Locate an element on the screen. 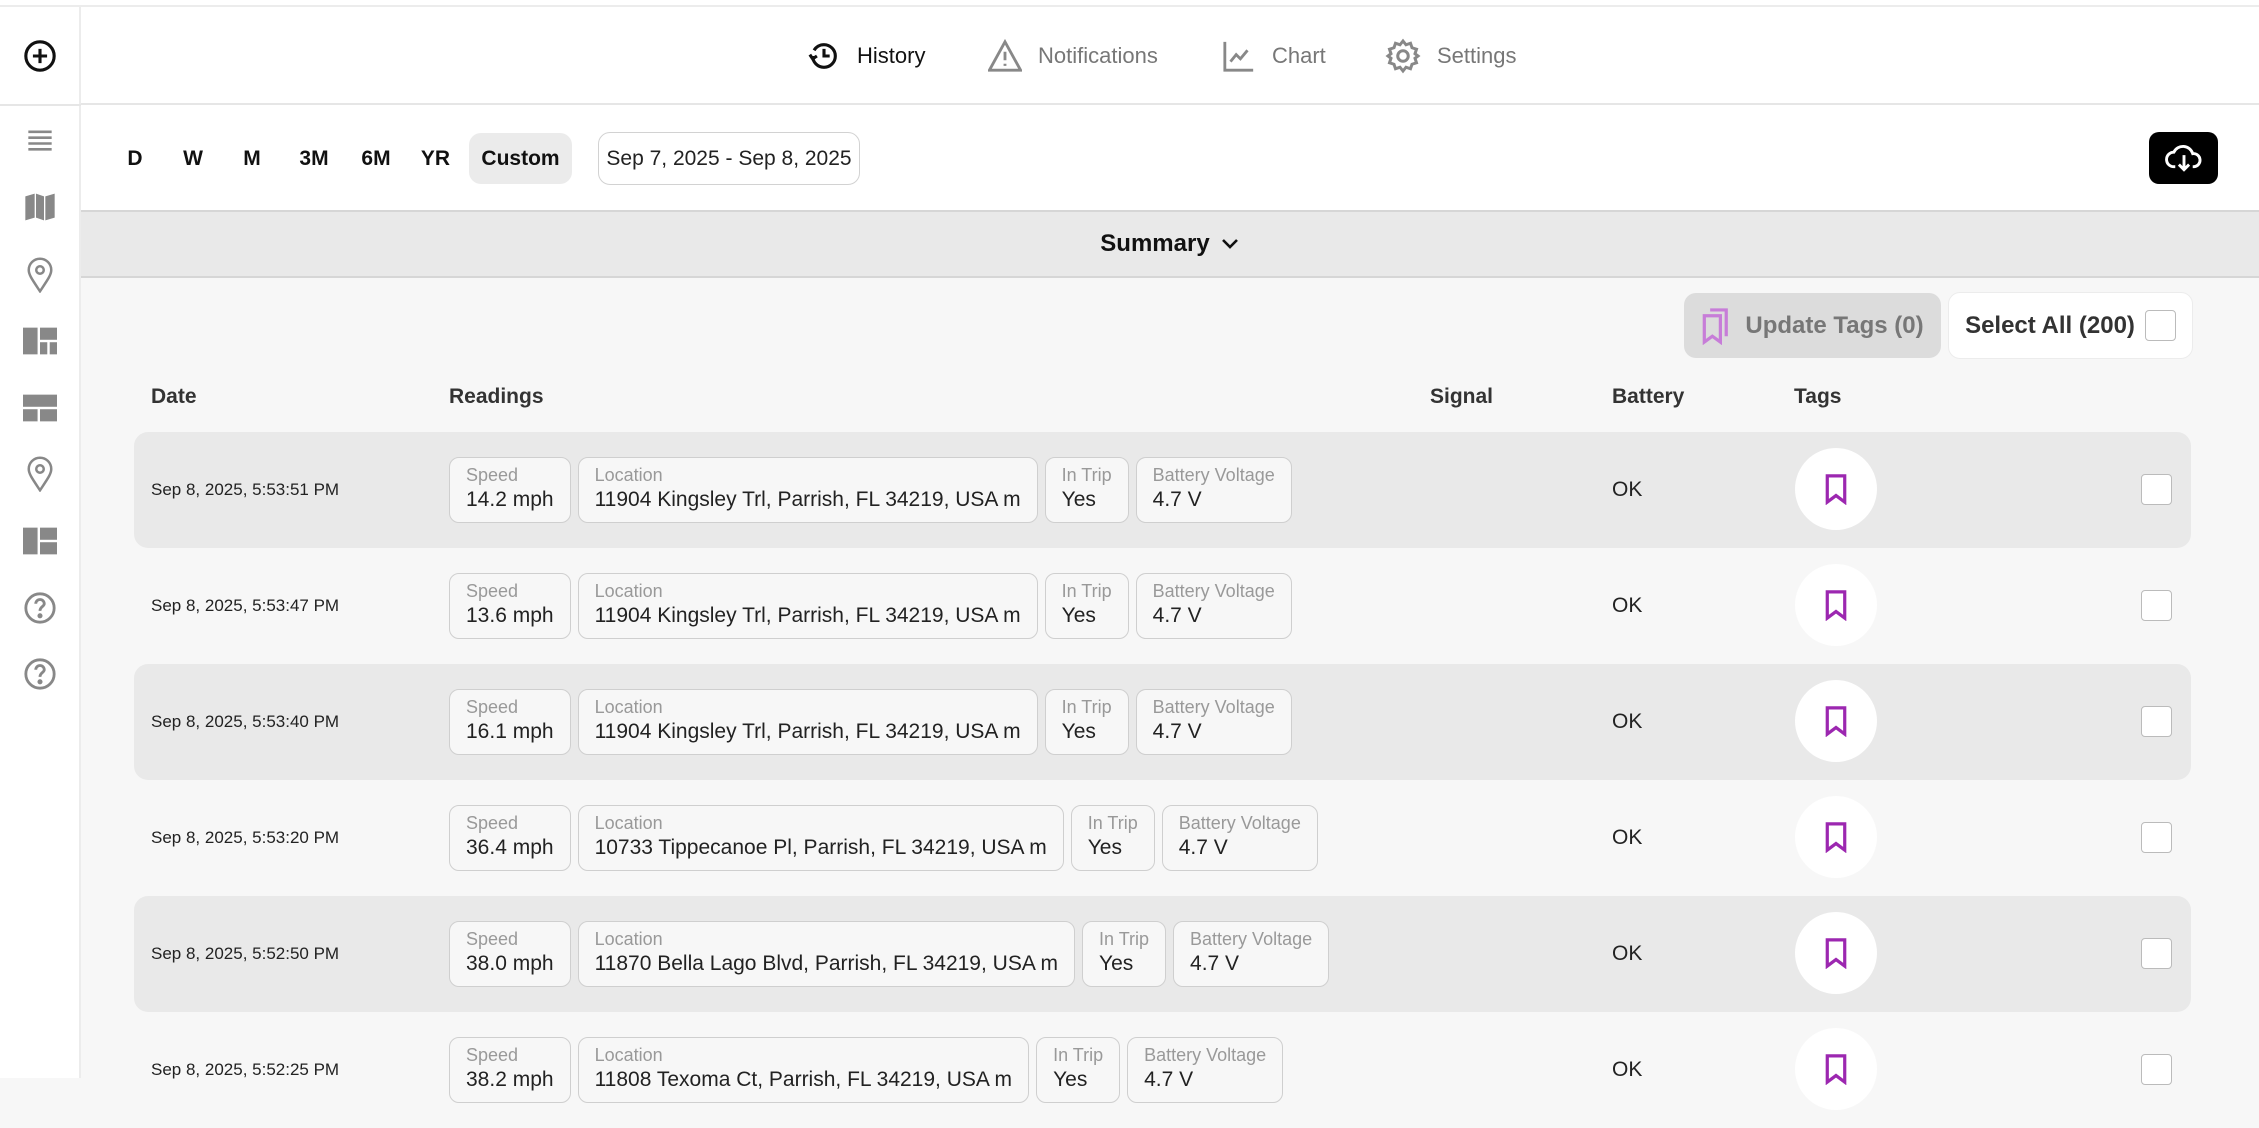 Image resolution: width=2259 pixels, height=1128 pixels. row-date: Sep 8, 2025, 5:52:50 PM is located at coordinates (245, 953).